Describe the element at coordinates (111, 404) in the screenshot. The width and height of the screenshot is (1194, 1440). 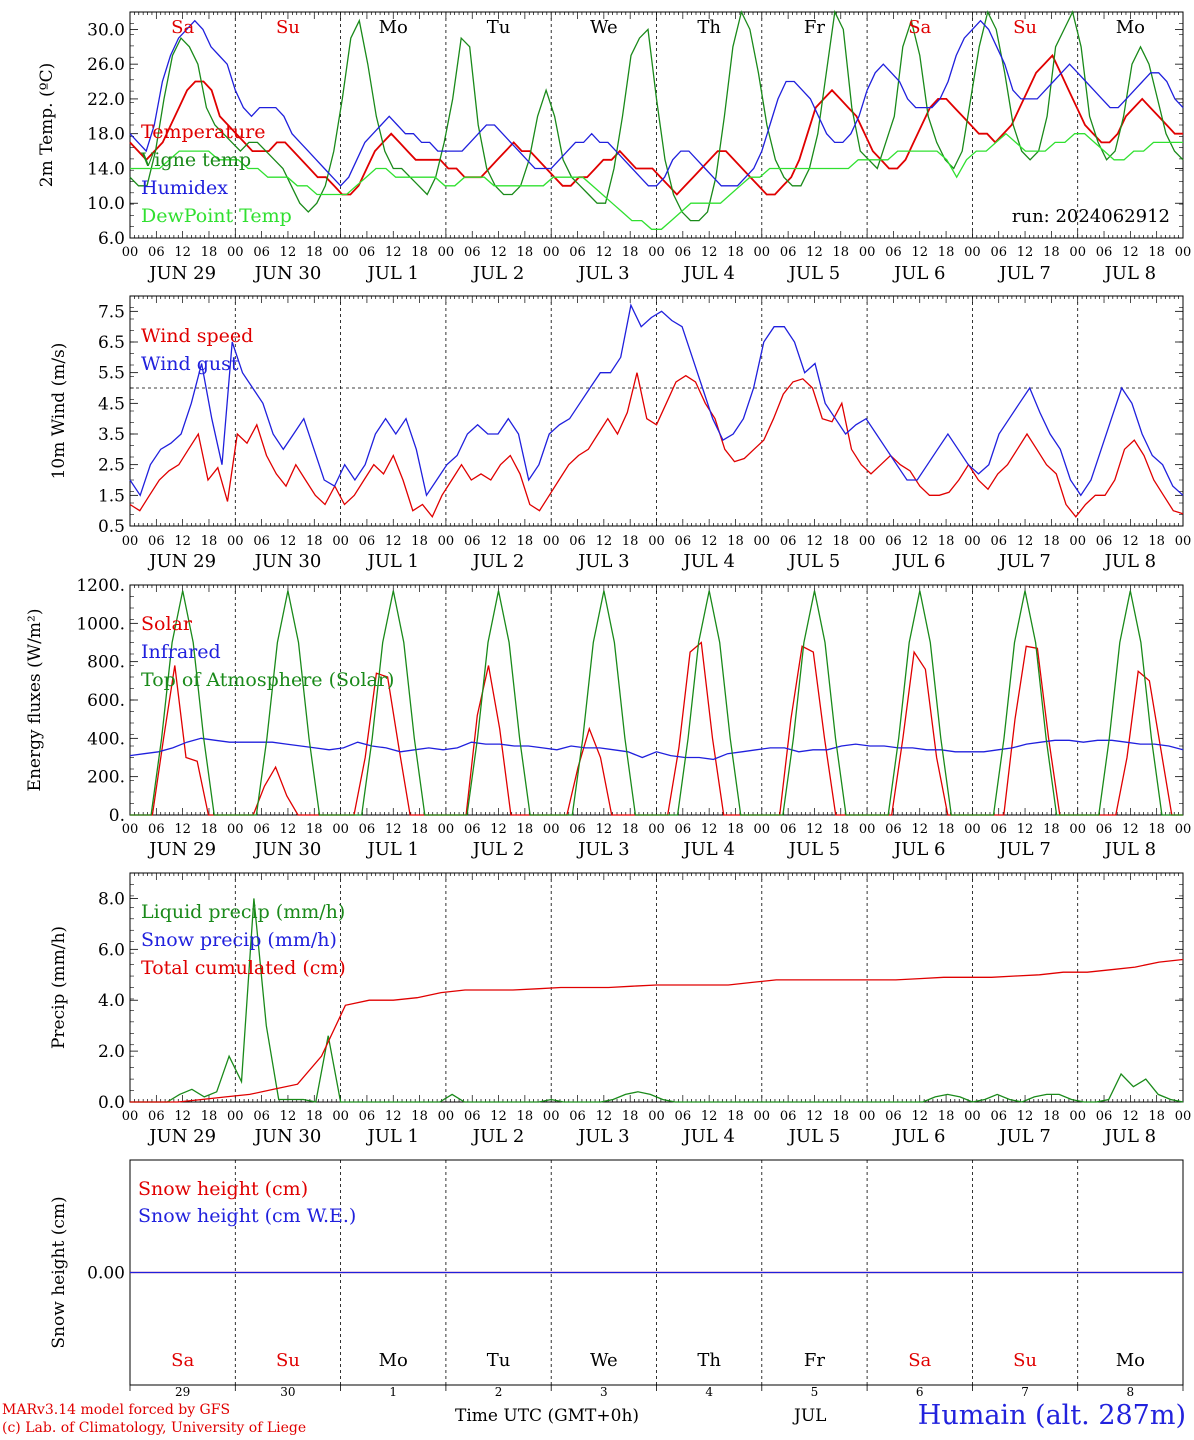
I see `y-tick-label: 4.5` at that location.